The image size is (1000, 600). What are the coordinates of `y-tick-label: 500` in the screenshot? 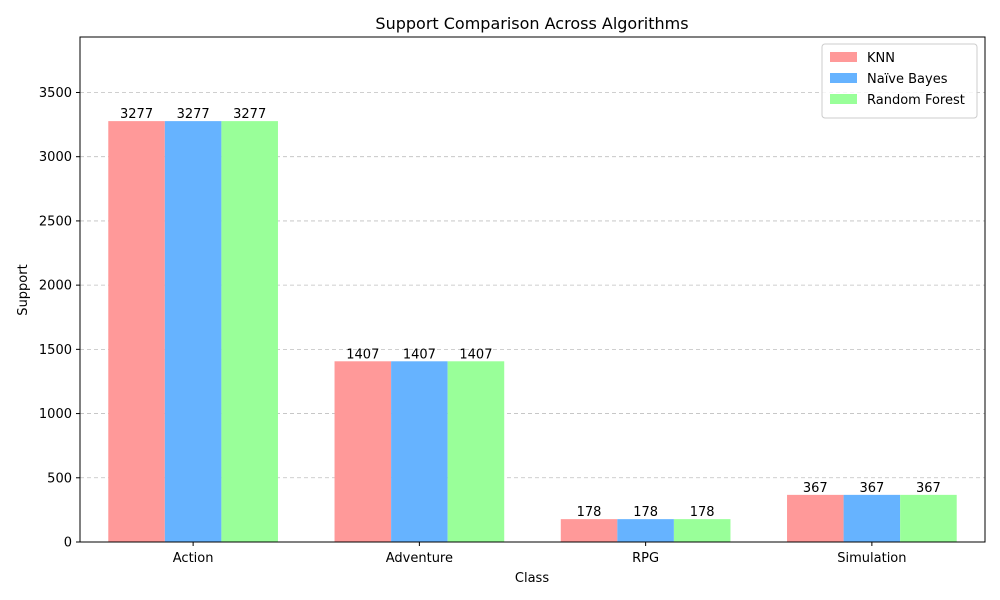 It's located at (59, 478).